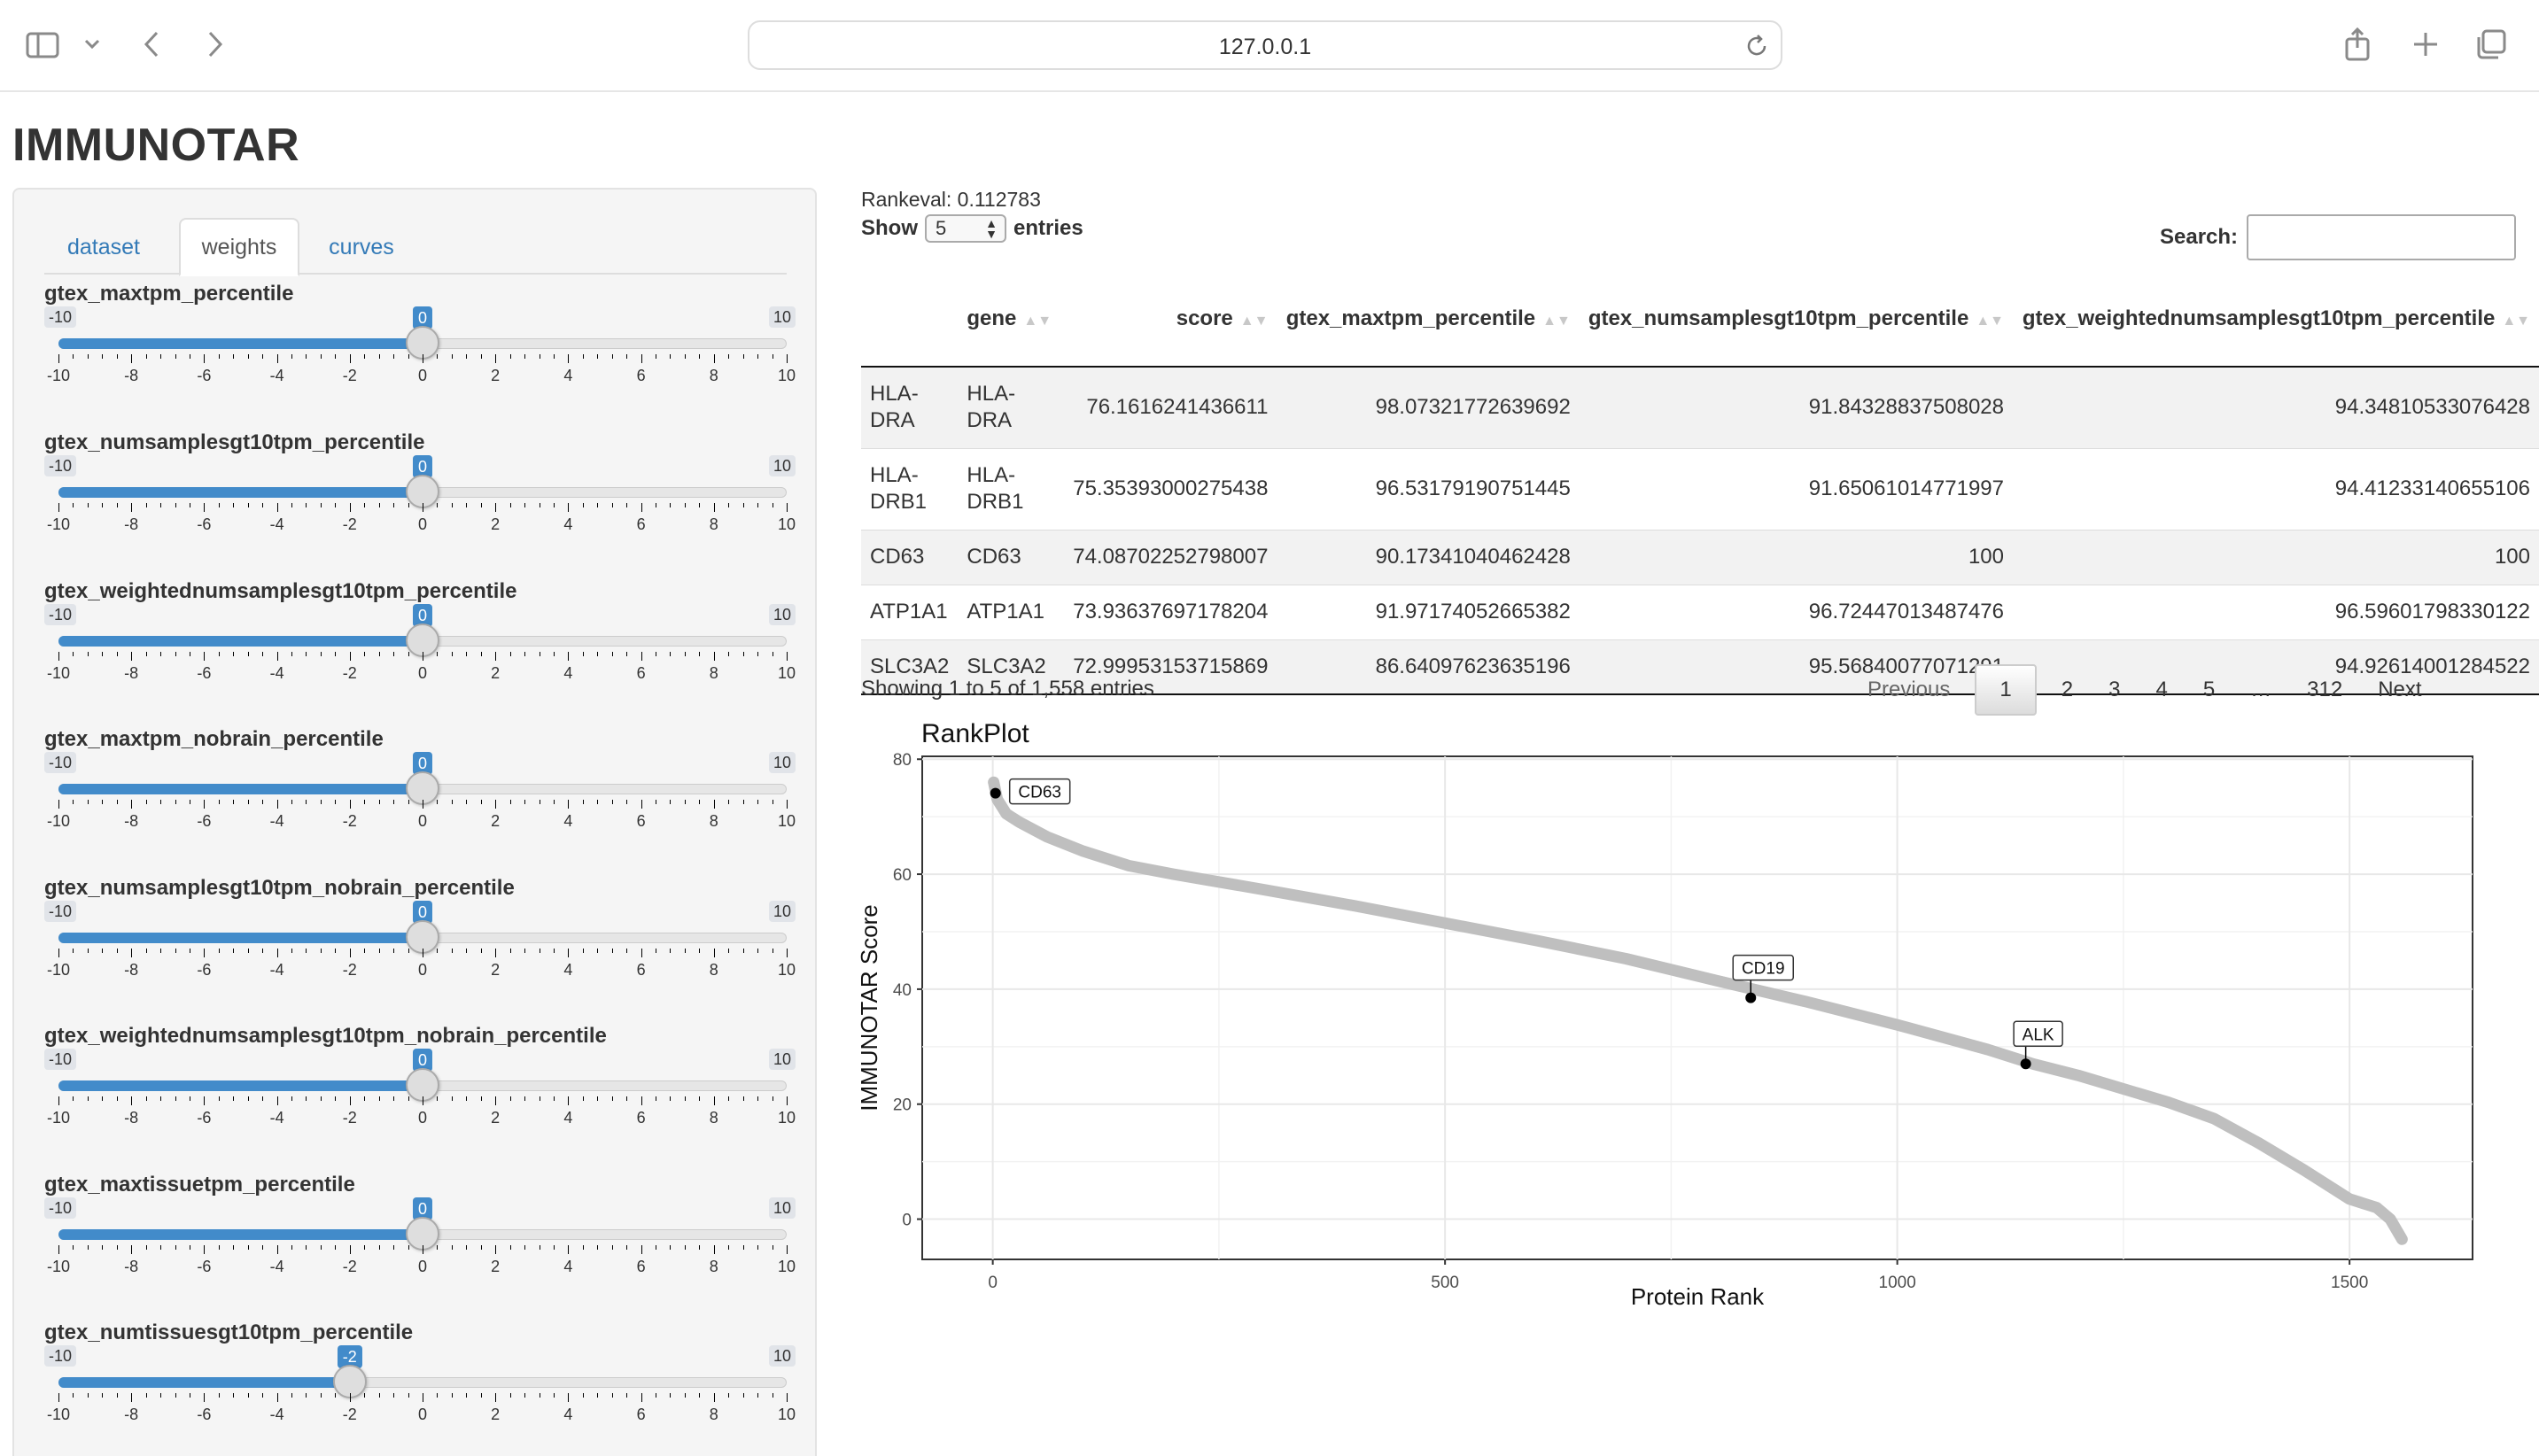 Image resolution: width=2539 pixels, height=1456 pixels. I want to click on page-button-1: 1, so click(2006, 690).